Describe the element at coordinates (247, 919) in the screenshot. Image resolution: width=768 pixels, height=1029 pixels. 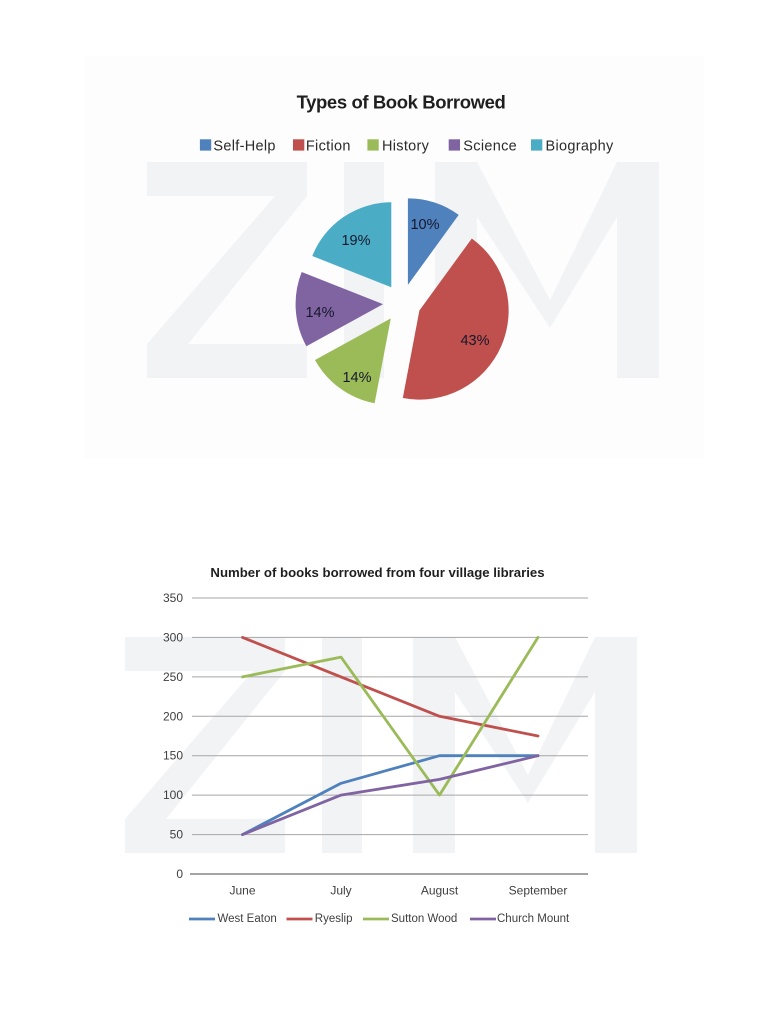
I see `svg-text: West Eaton` at that location.